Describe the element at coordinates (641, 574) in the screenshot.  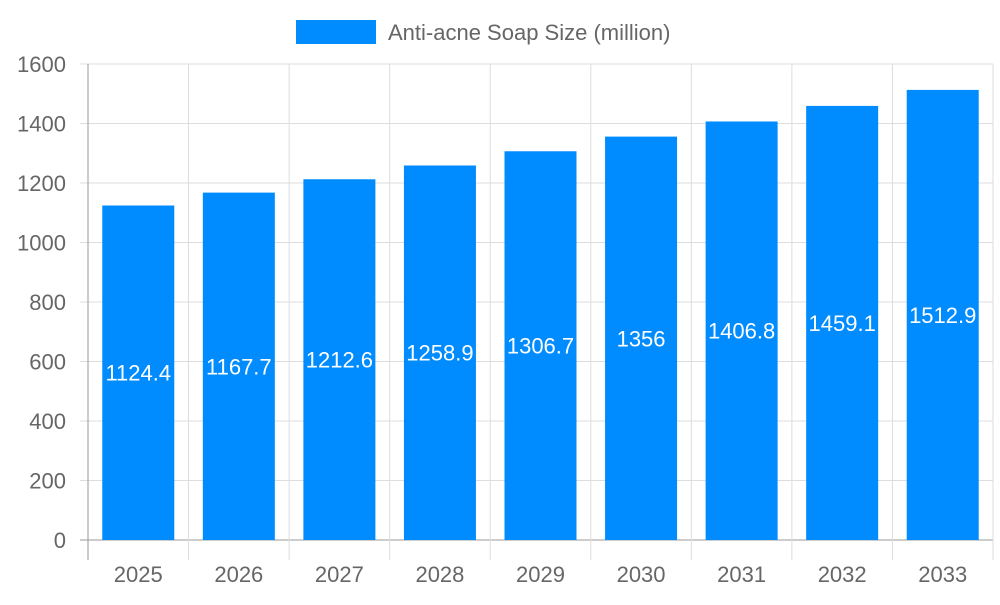
I see `x-tick-label: 2030` at that location.